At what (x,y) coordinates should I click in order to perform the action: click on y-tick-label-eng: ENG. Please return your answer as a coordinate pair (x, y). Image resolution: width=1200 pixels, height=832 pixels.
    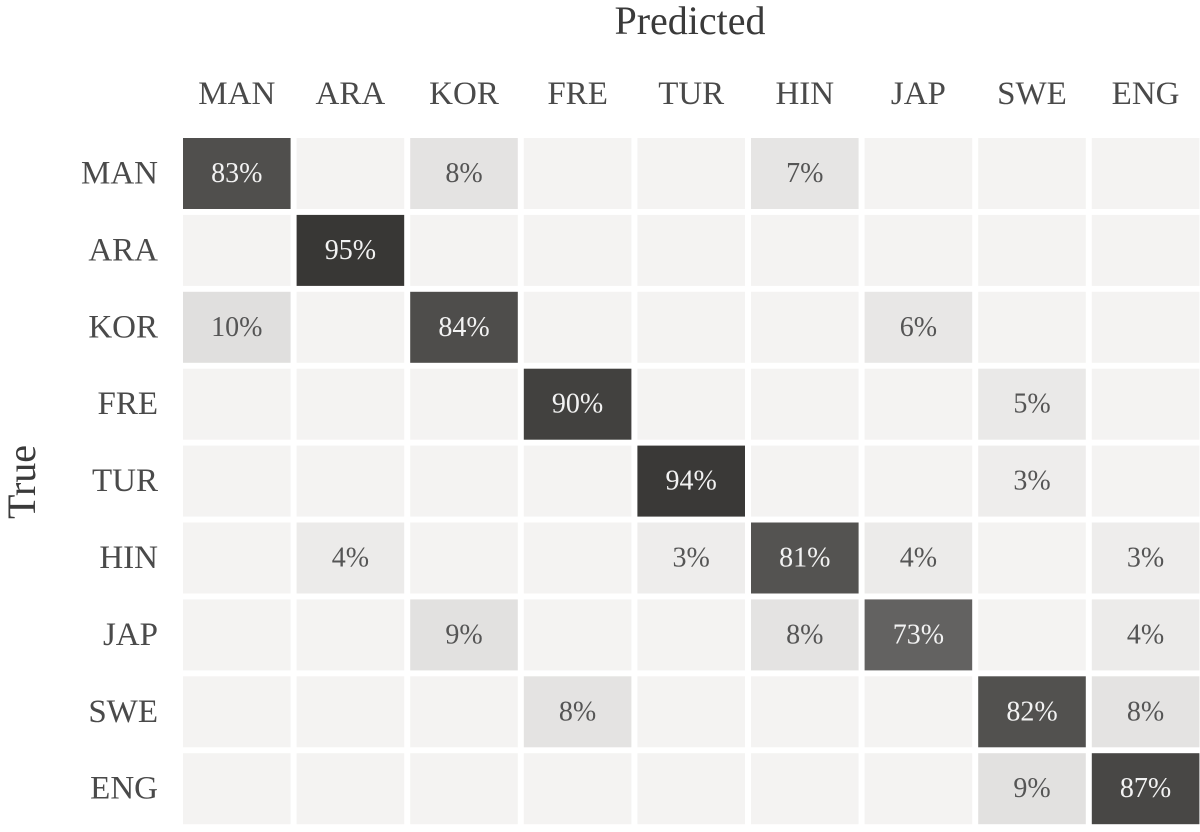
    Looking at the image, I should click on (124, 789).